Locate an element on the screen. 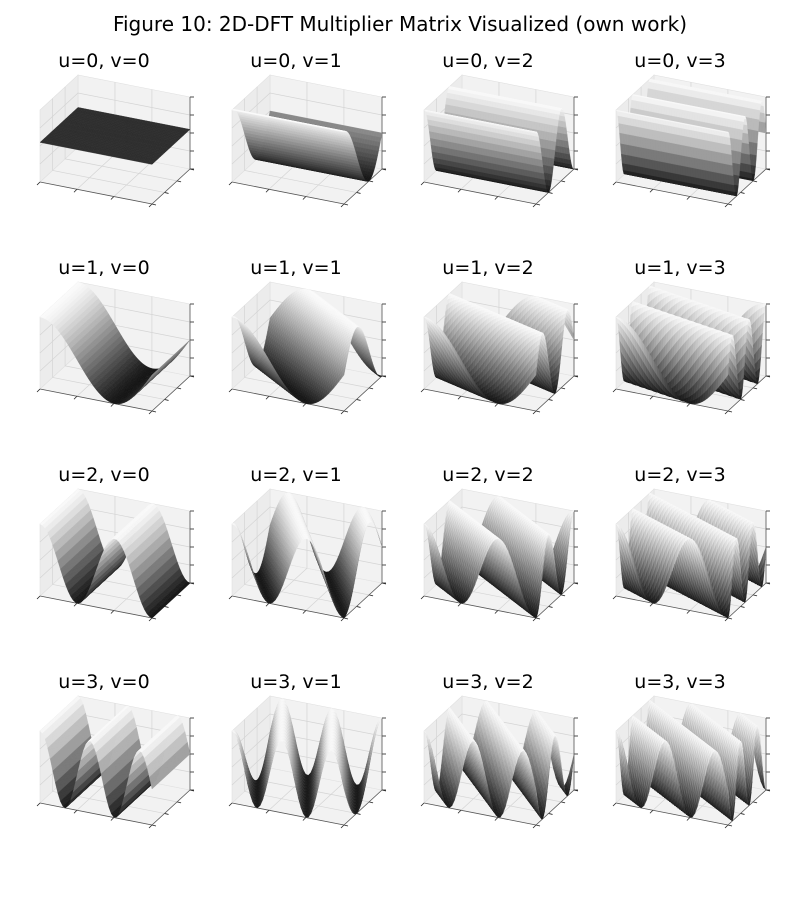  subplot-title: u=3, v=0 is located at coordinates (104, 682).